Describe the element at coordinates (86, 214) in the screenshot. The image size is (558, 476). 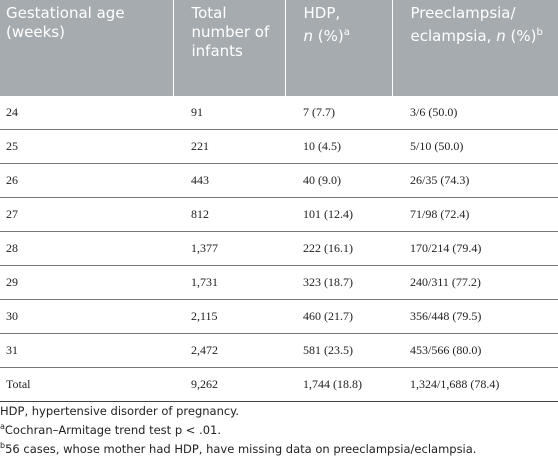
I see `table-cell: 27` at that location.